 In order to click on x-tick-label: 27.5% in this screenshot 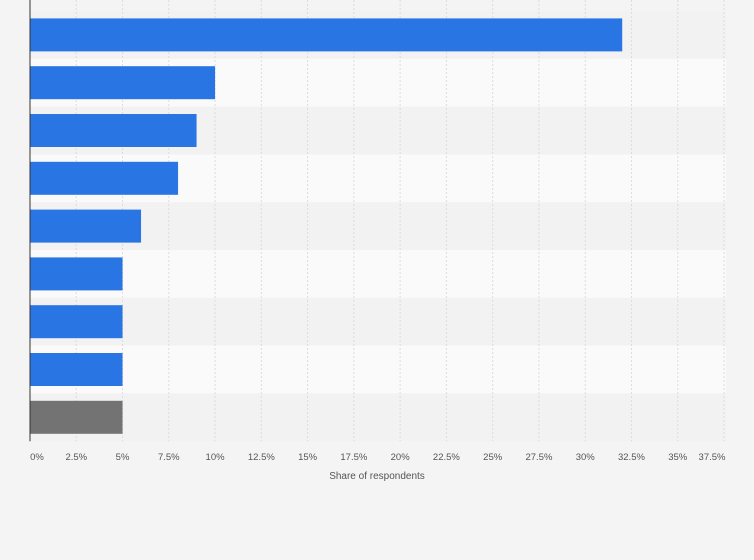, I will do `click(538, 457)`.